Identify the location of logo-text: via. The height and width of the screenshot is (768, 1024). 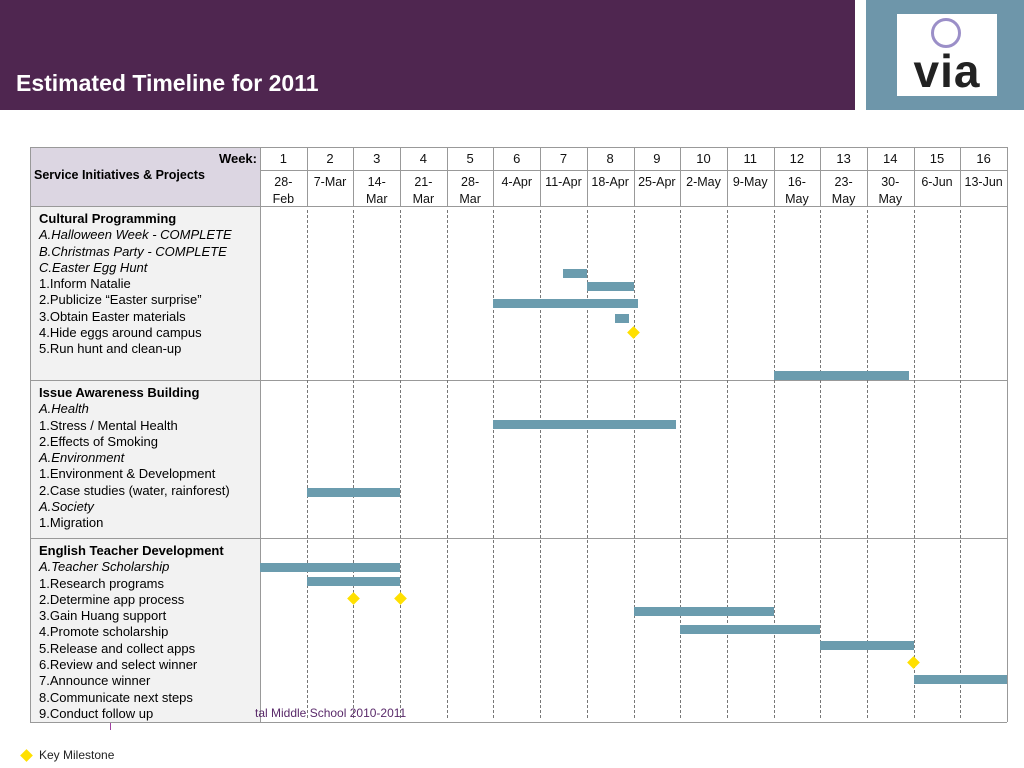
(947, 71).